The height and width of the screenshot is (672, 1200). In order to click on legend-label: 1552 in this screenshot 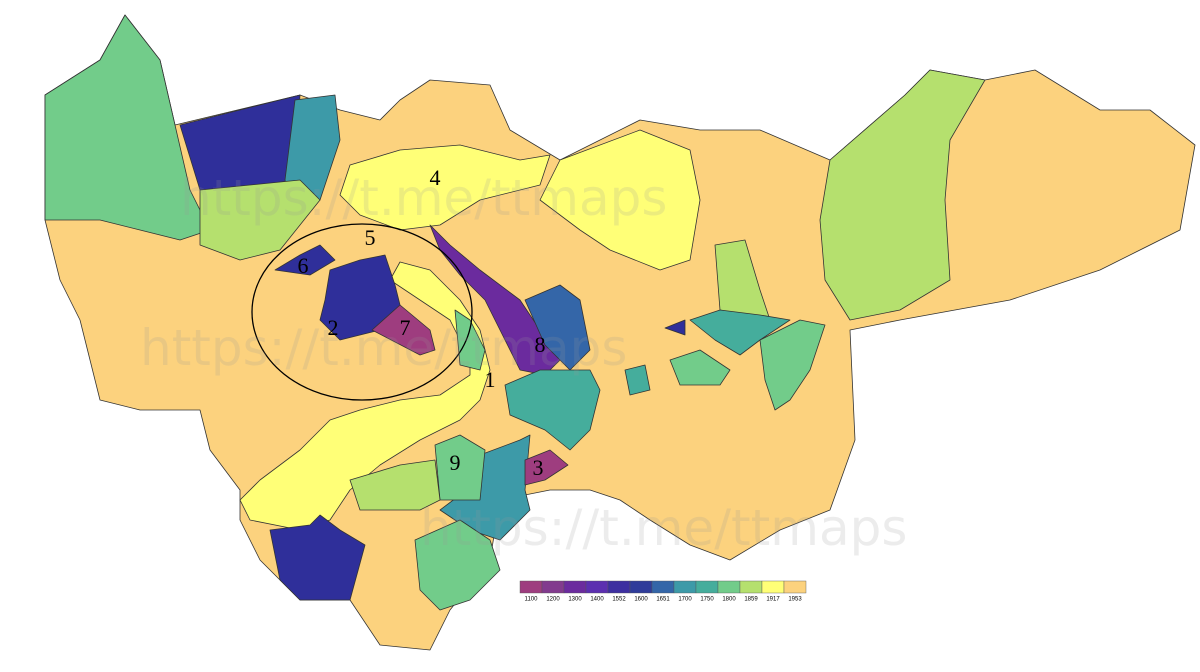, I will do `click(619, 600)`.